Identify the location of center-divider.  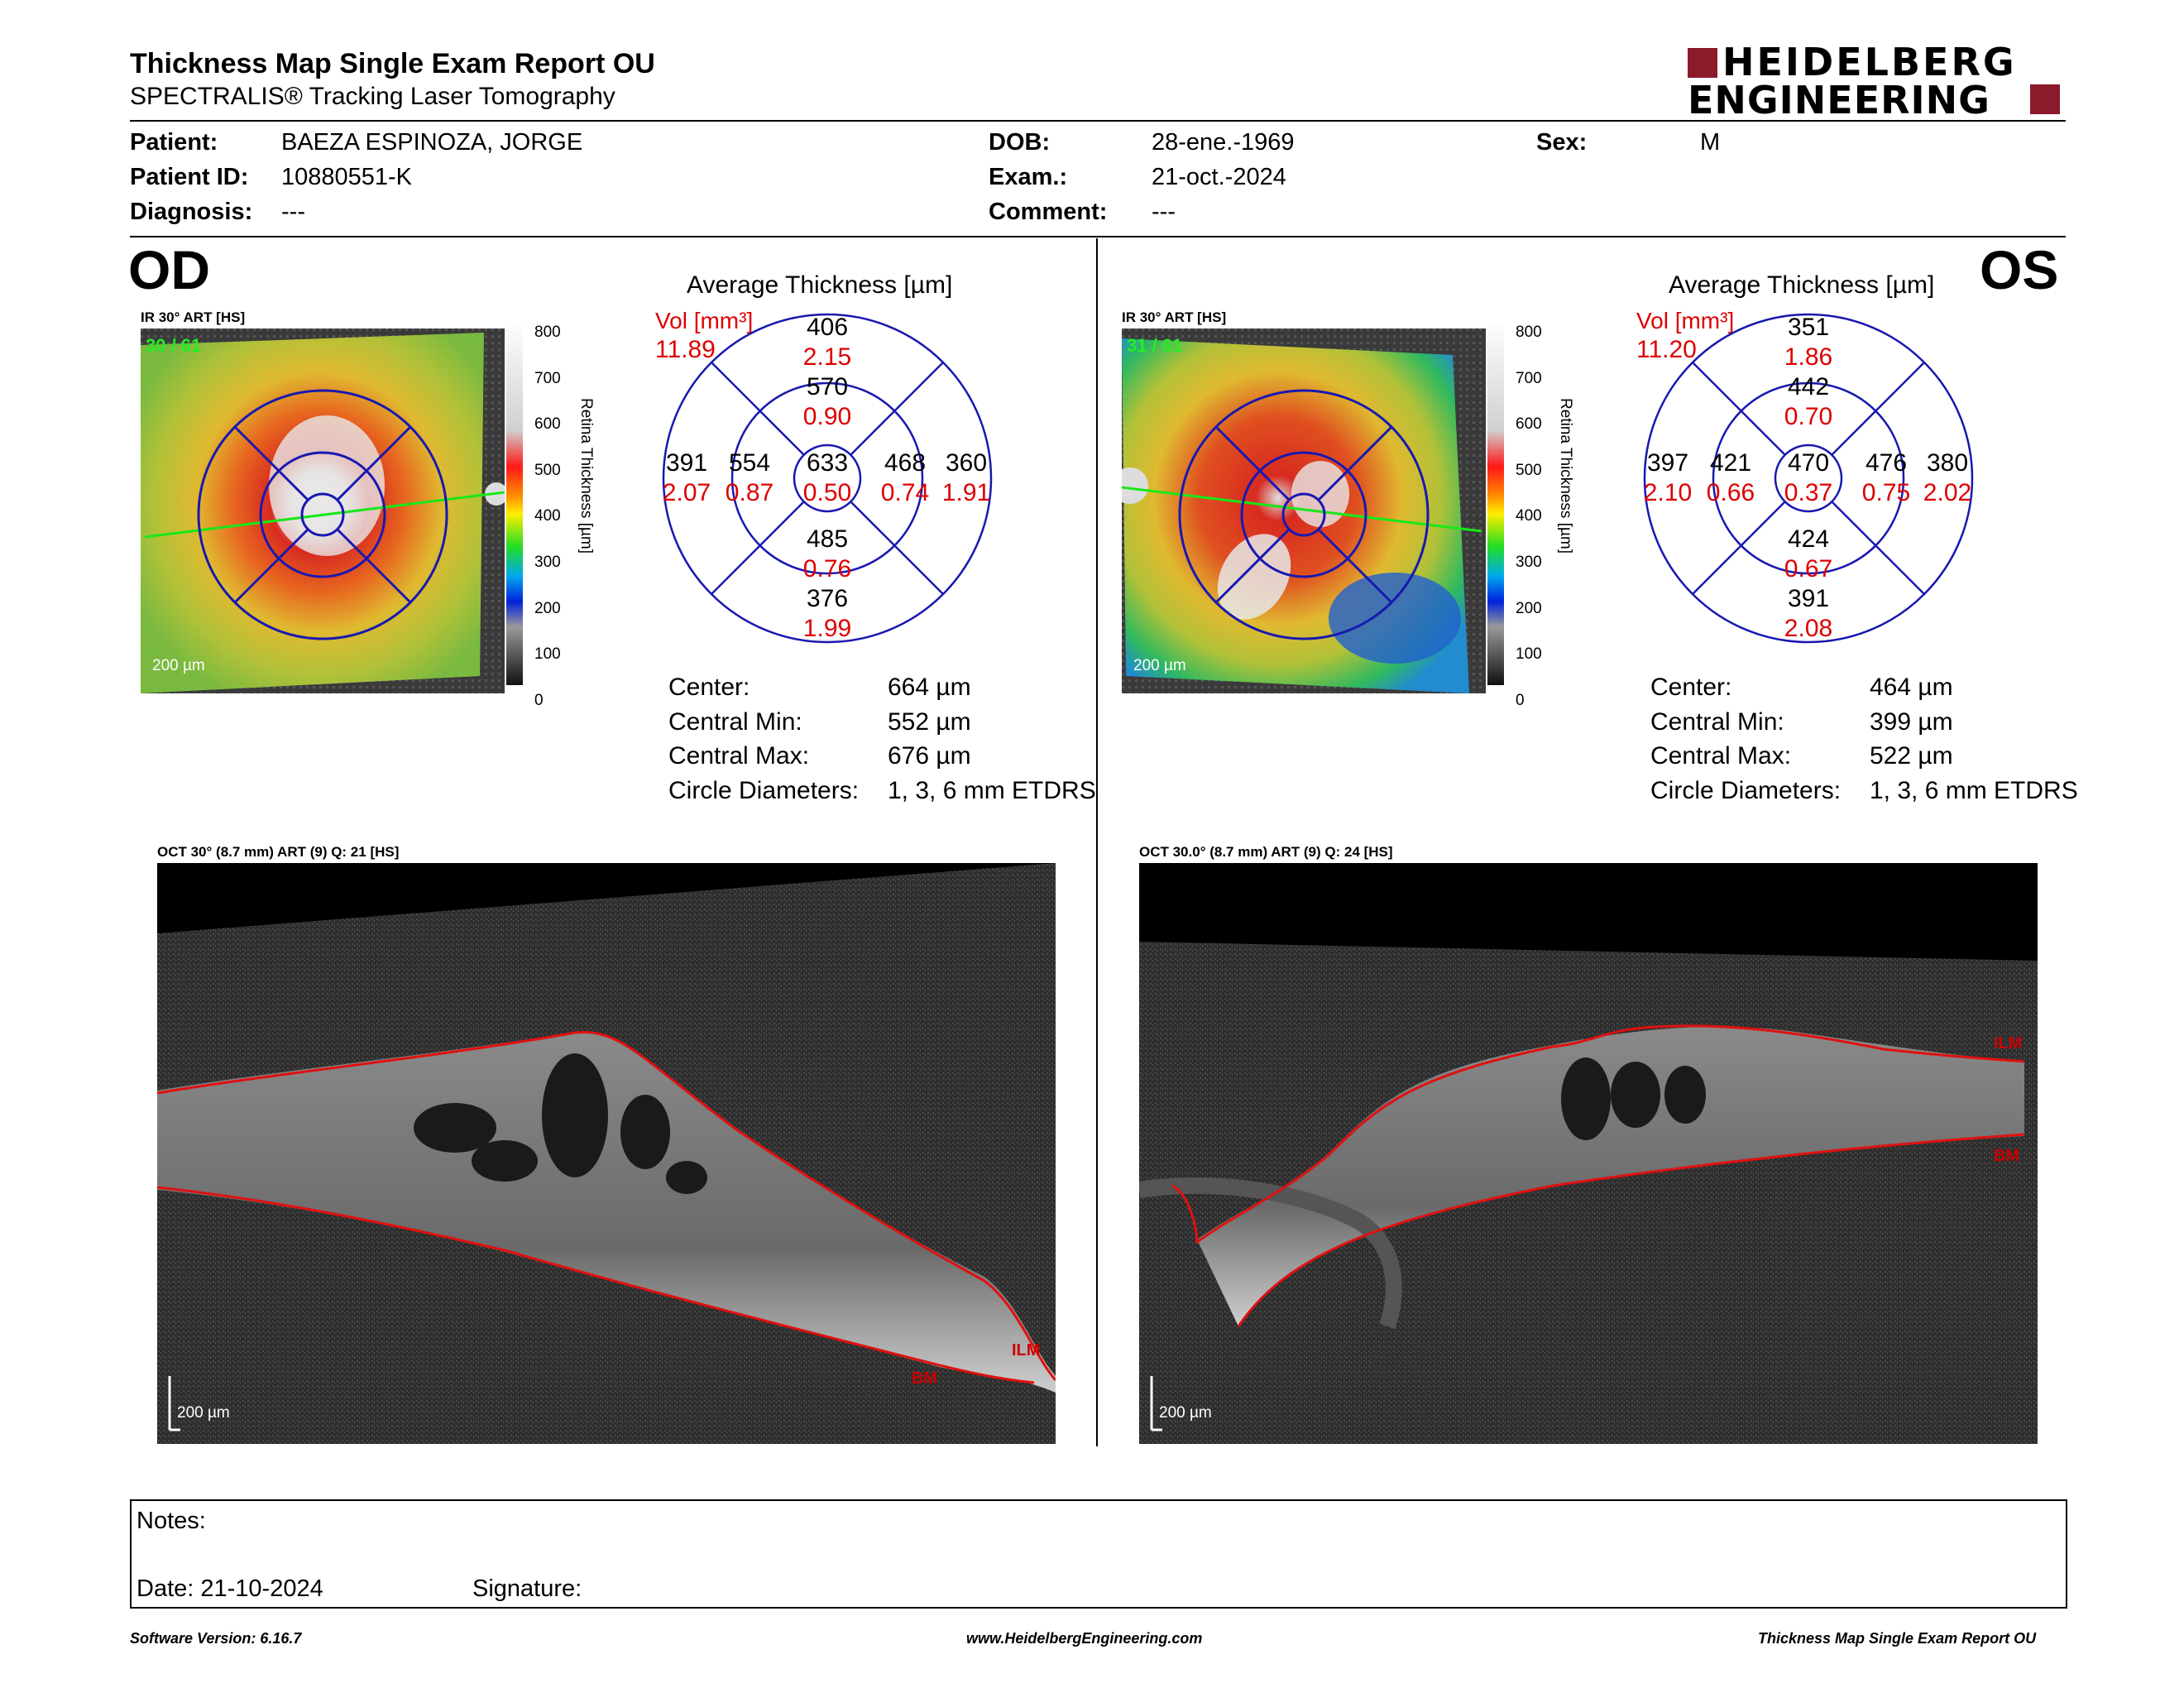
(1097, 842).